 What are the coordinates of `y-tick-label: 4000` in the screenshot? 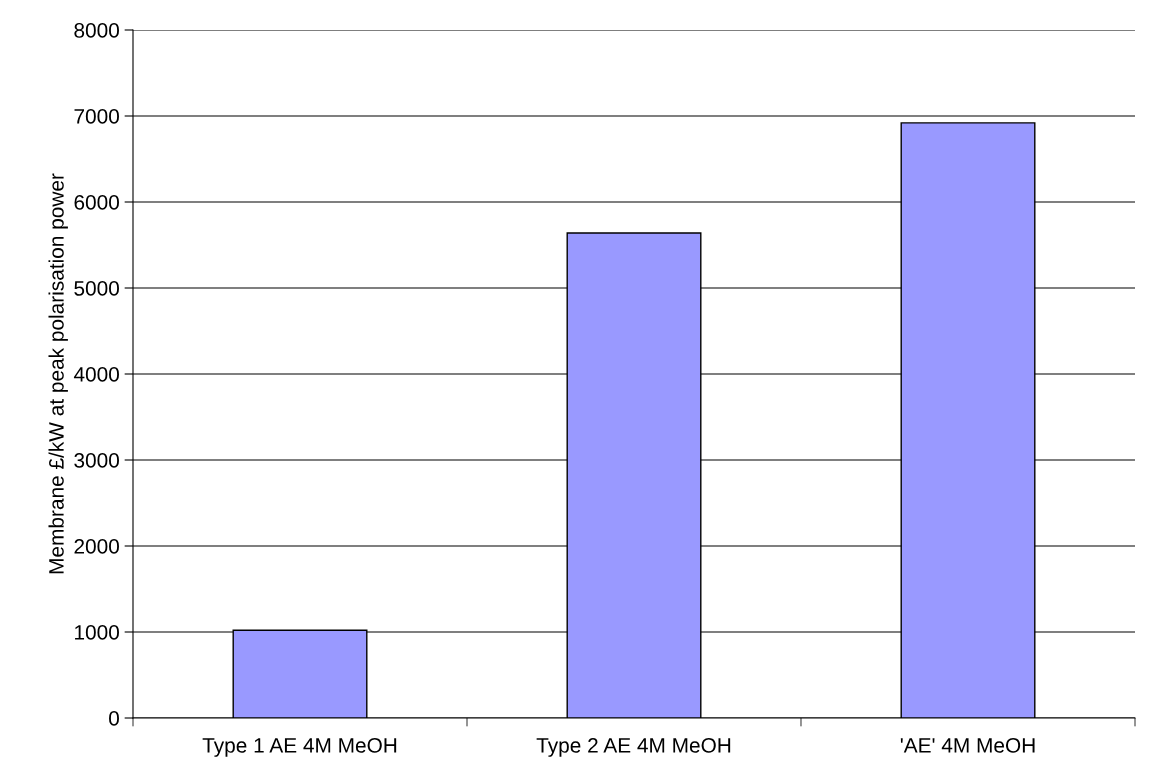 It's located at (96, 374).